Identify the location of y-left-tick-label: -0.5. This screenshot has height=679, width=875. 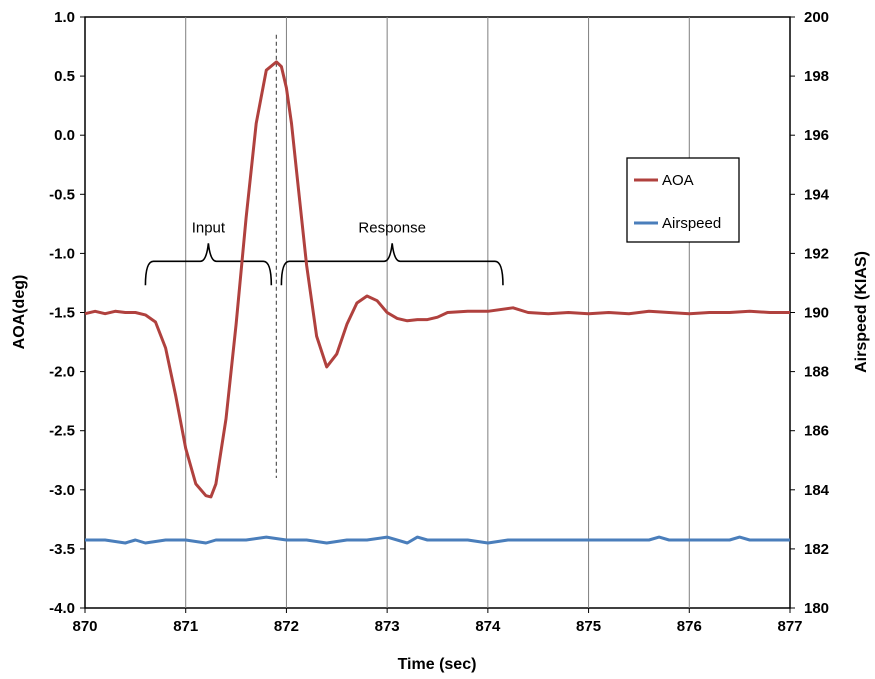
(62, 194).